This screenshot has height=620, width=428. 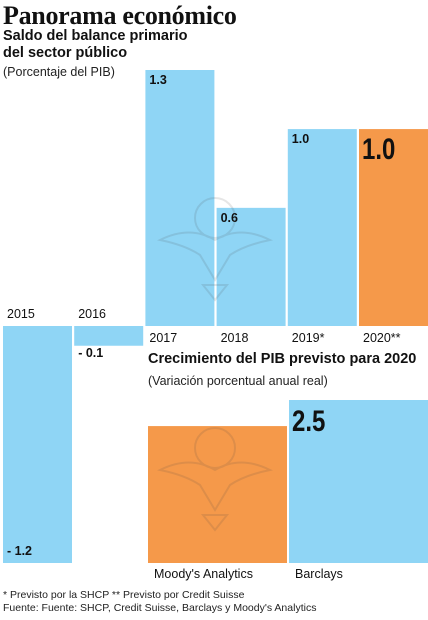 I want to click on category-label-2017: 2017, so click(x=163, y=338).